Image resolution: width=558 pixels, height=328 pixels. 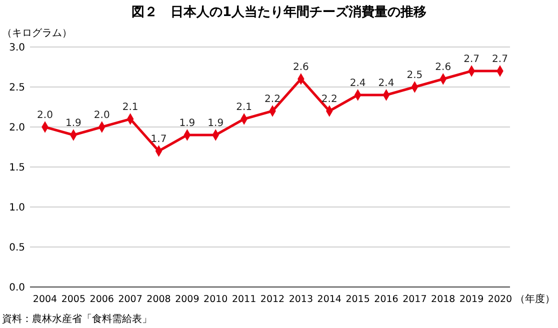 I want to click on x-tick-label: 2015, so click(x=358, y=299).